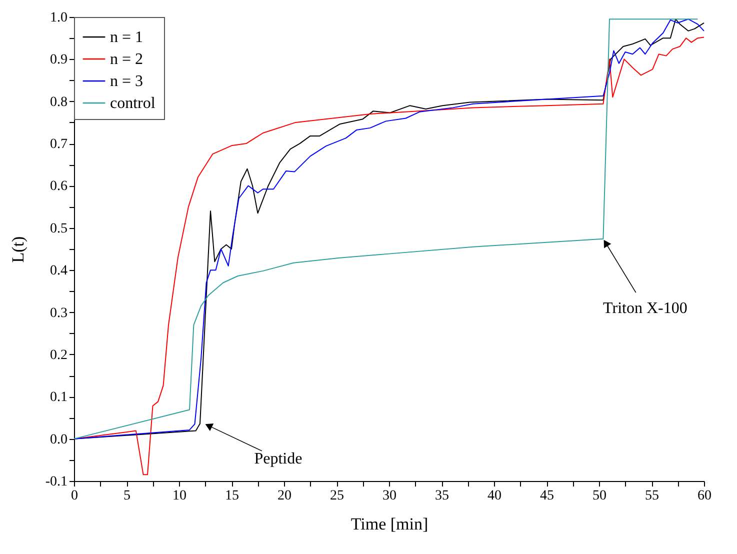 The width and height of the screenshot is (737, 554). What do you see at coordinates (74, 496) in the screenshot?
I see `x-tick-label: 0` at bounding box center [74, 496].